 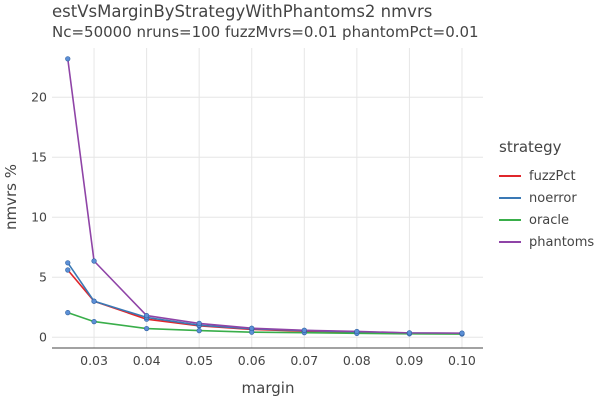 What do you see at coordinates (357, 360) in the screenshot?
I see `x-tick-label: 0.08` at bounding box center [357, 360].